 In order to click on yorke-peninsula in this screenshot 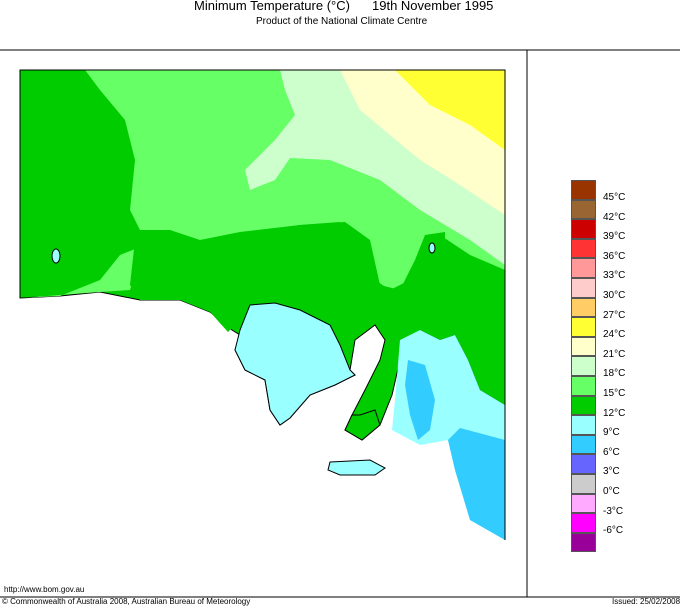, I will do `click(362, 425)`.